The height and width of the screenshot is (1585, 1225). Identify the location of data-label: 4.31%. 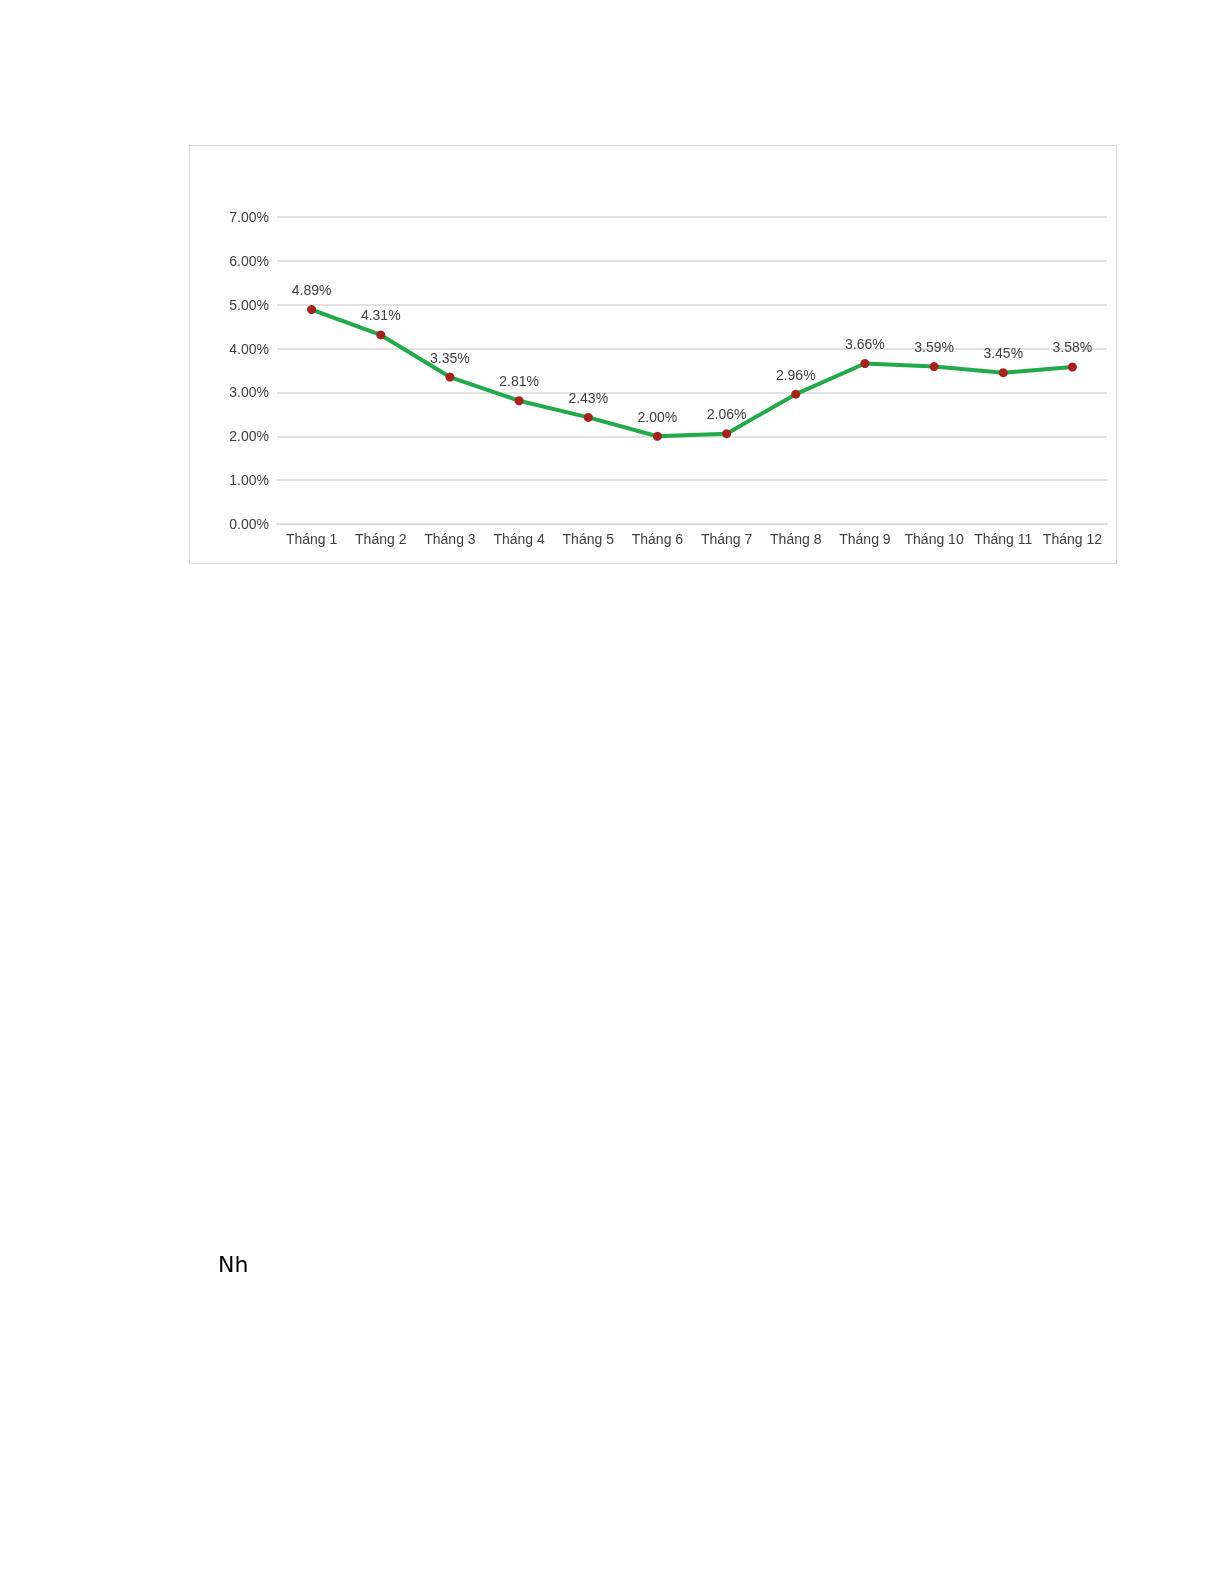
(380, 315).